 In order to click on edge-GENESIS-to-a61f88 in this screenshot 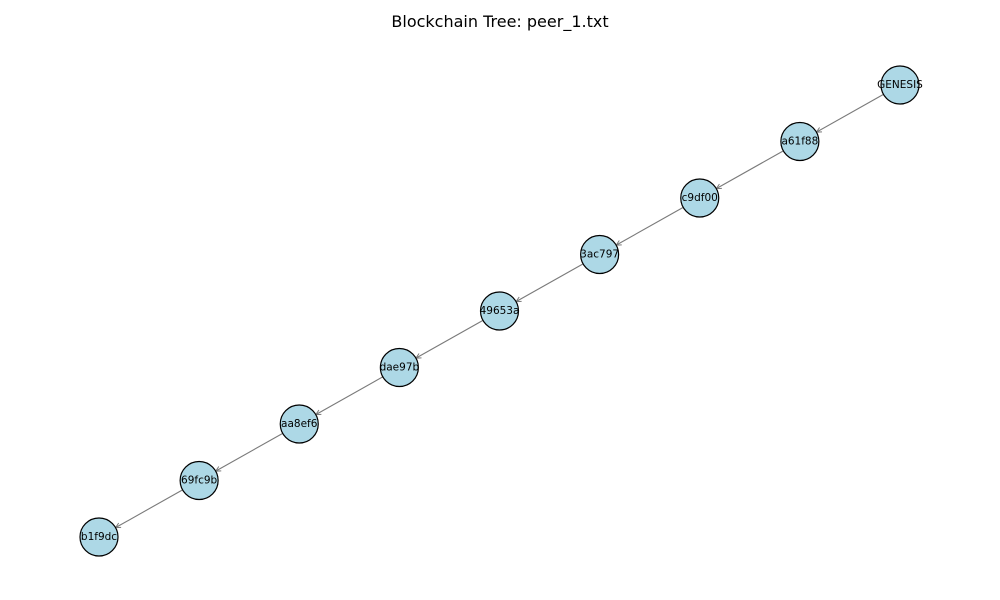, I will do `click(850, 113)`.